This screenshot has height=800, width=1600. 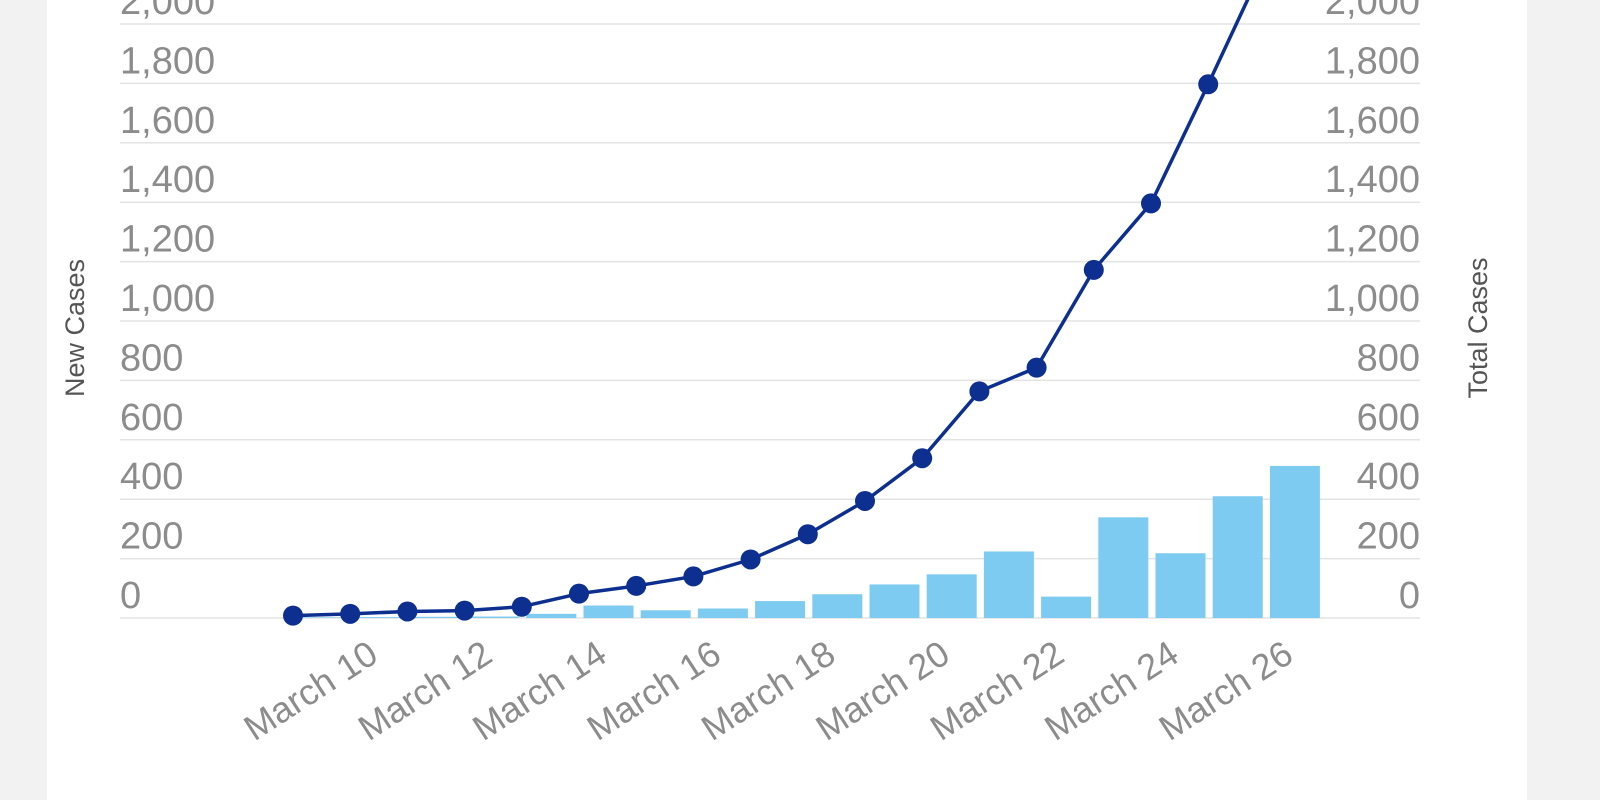 I want to click on y2-tick-label: 2,000, so click(x=1372, y=11).